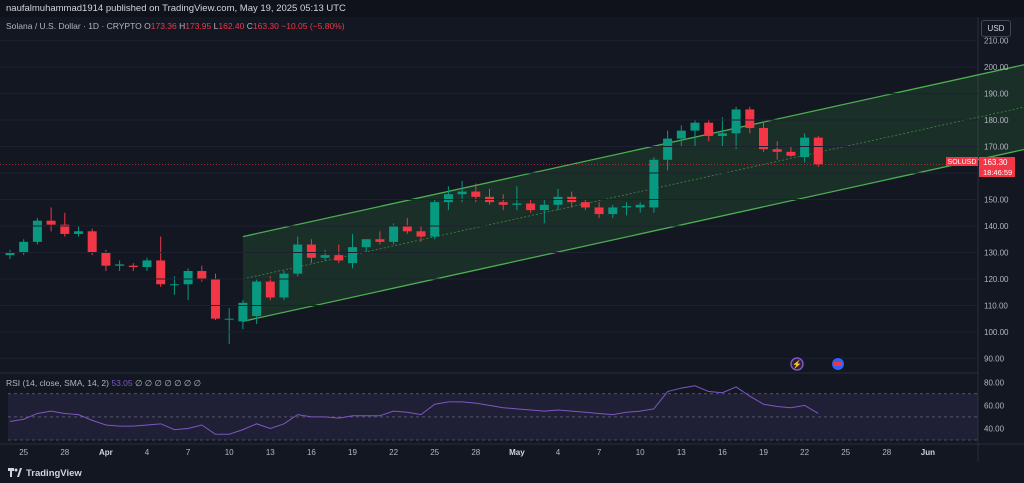  What do you see at coordinates (311, 452) in the screenshot?
I see `time-tick-label: 16` at bounding box center [311, 452].